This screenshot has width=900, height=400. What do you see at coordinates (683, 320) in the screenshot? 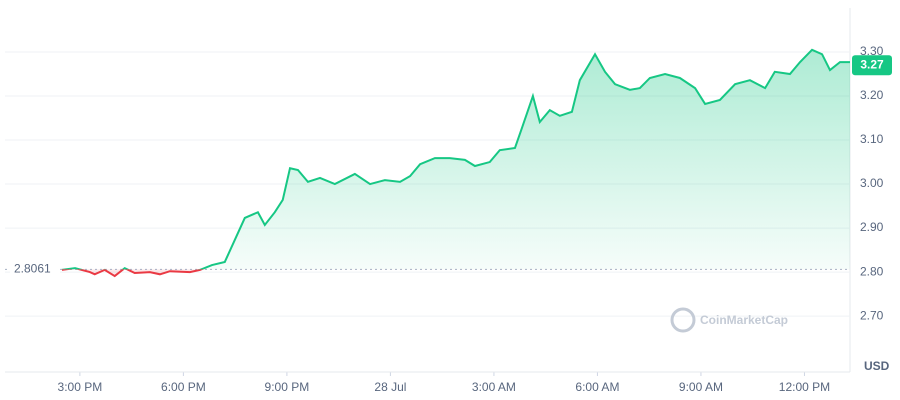
I see `watermark-logo` at bounding box center [683, 320].